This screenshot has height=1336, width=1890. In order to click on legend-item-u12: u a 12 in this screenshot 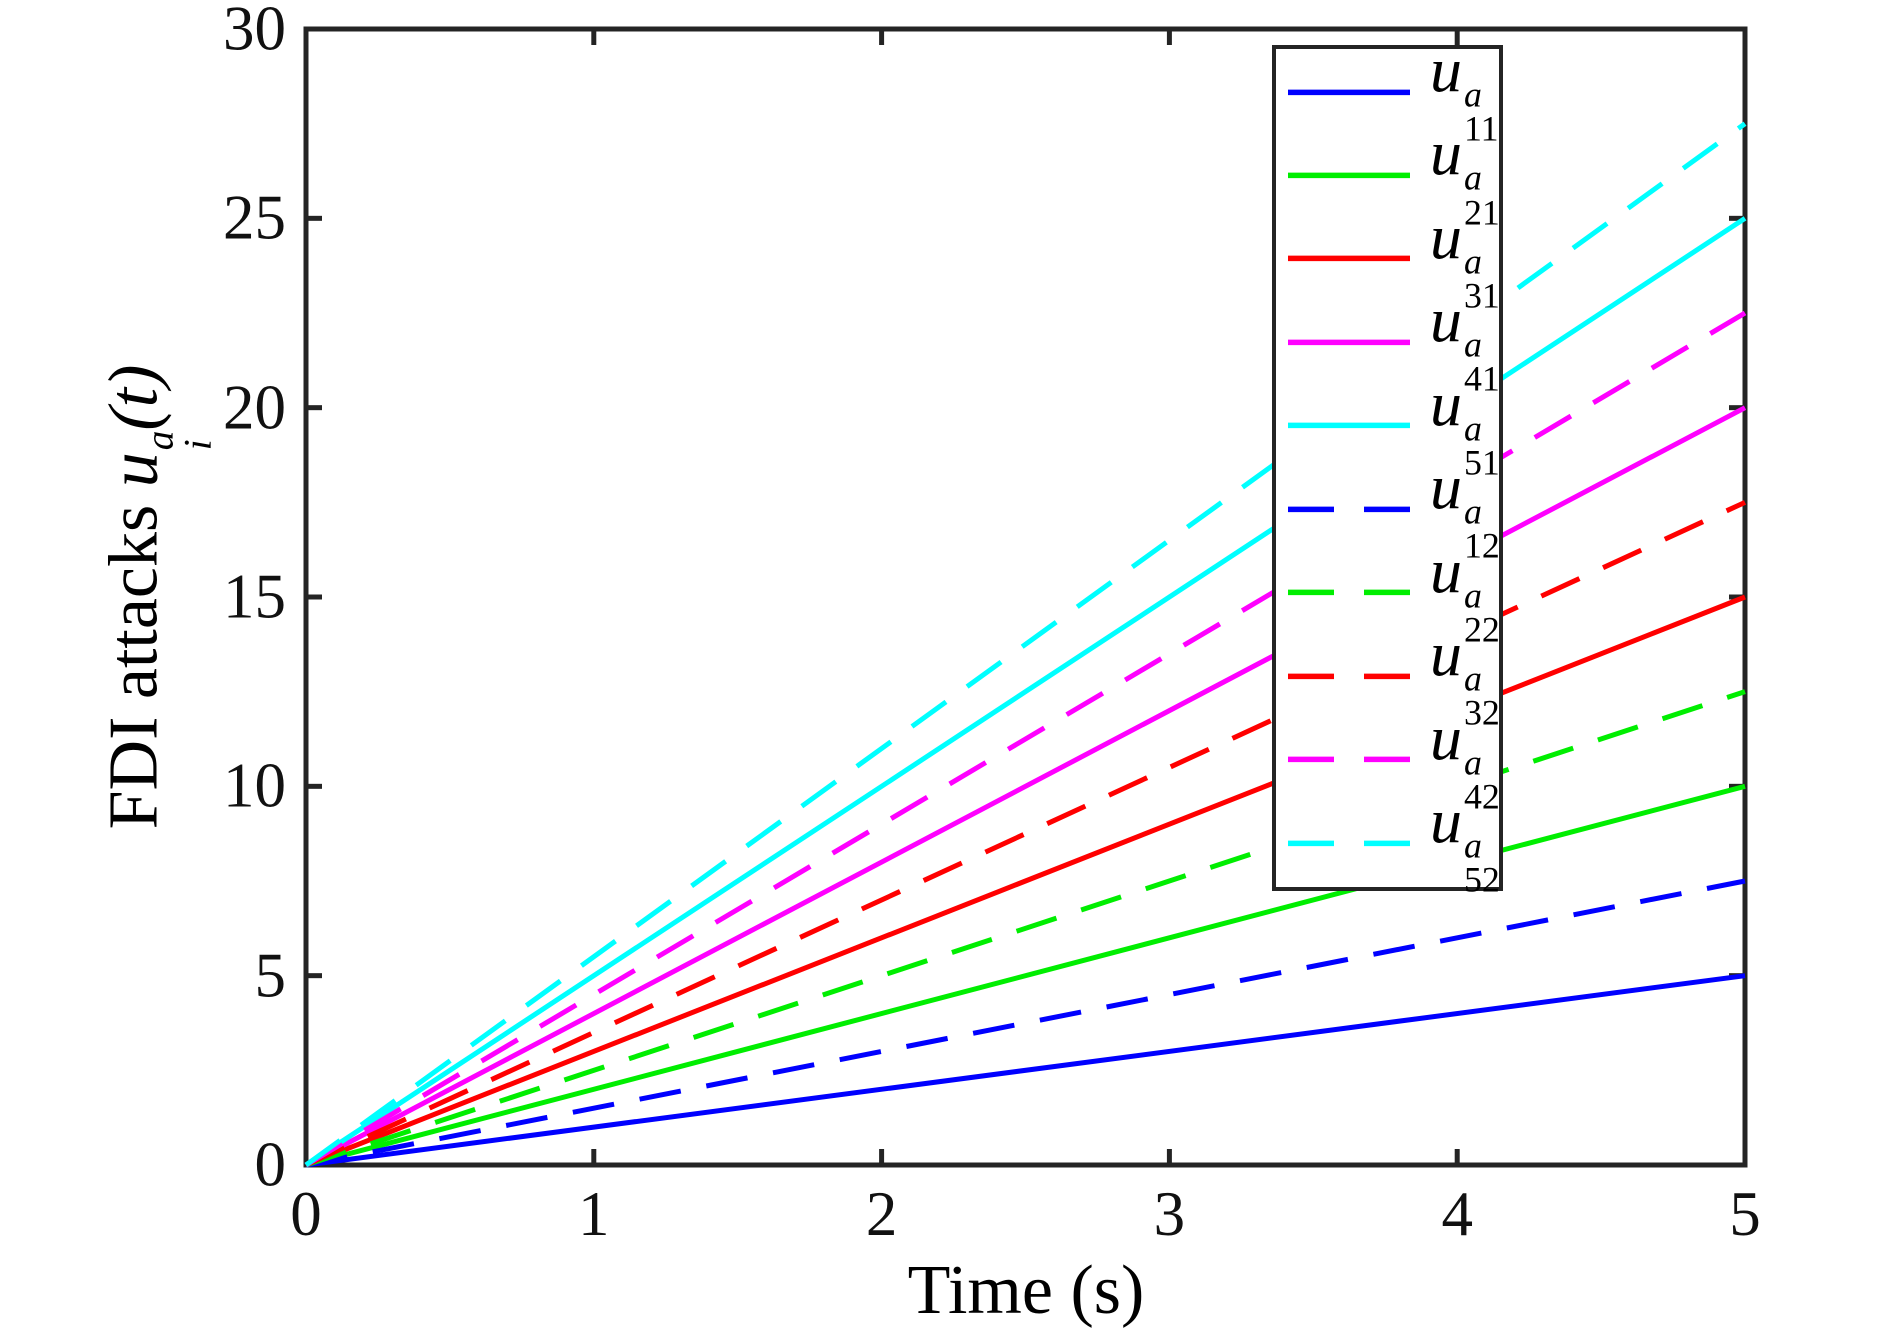, I will do `click(1393, 508)`.